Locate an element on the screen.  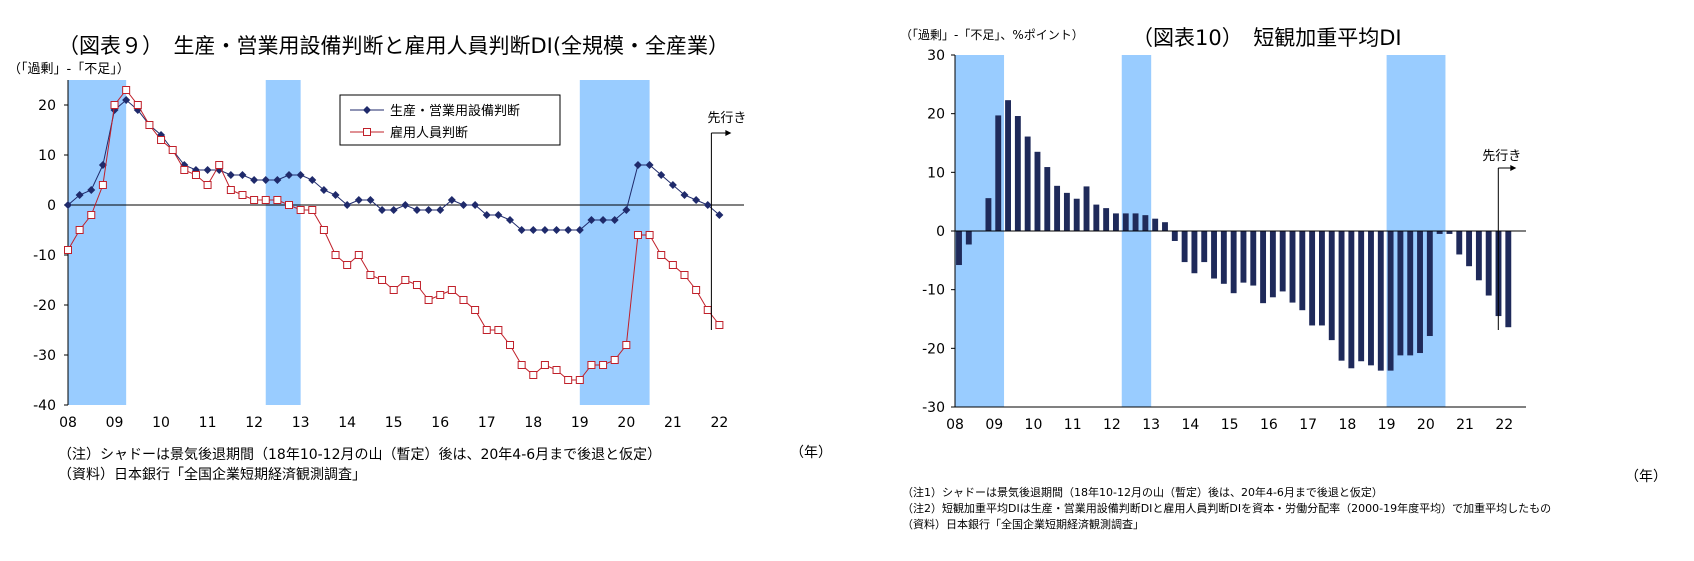
y-tick-label: 20 is located at coordinates (936, 115).